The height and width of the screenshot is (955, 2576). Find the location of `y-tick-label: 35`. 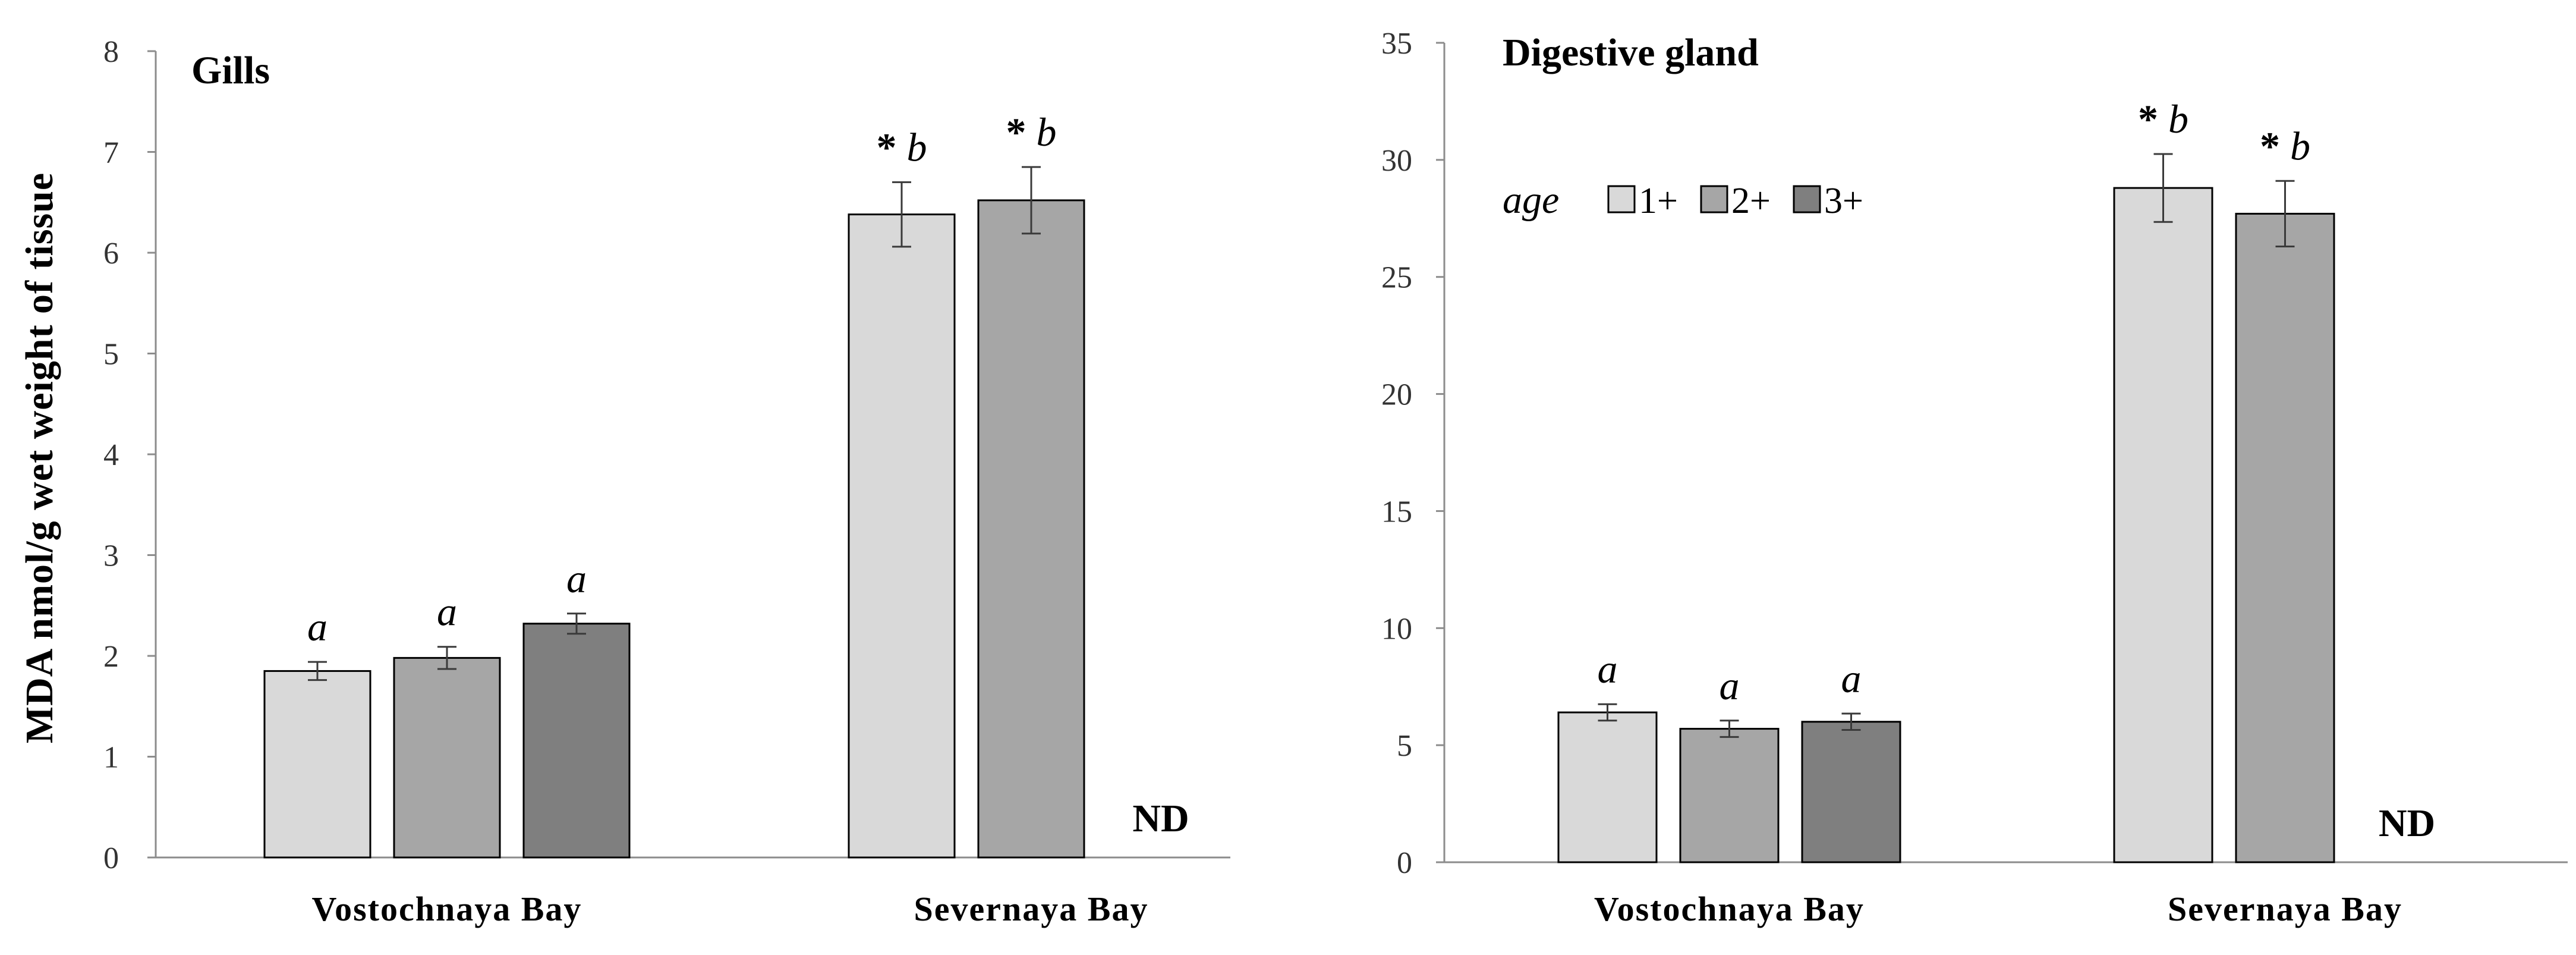

y-tick-label: 35 is located at coordinates (1396, 44).